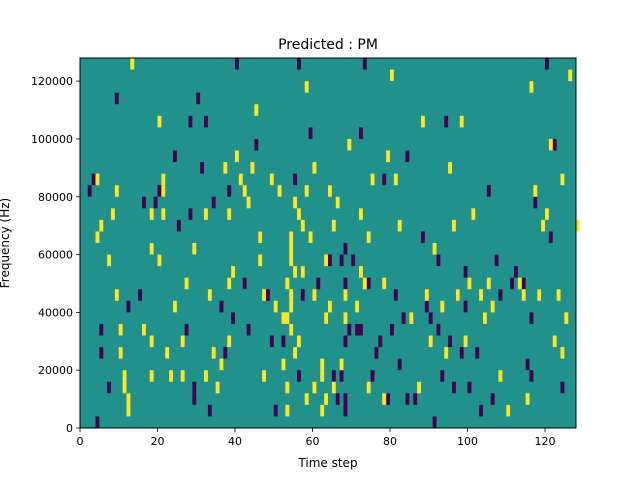 The height and width of the screenshot is (480, 640). I want to click on y-tick-label: 0, so click(69, 428).